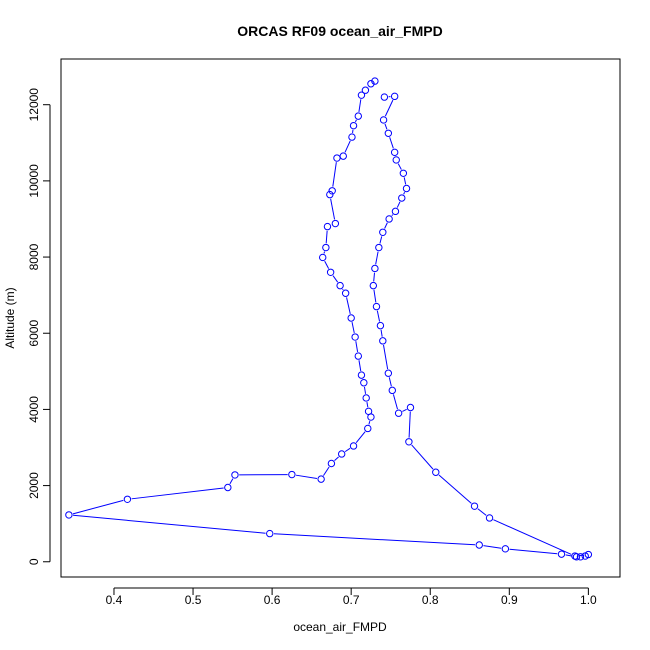 The width and height of the screenshot is (650, 650). I want to click on y-tick-label: 4000, so click(34, 409).